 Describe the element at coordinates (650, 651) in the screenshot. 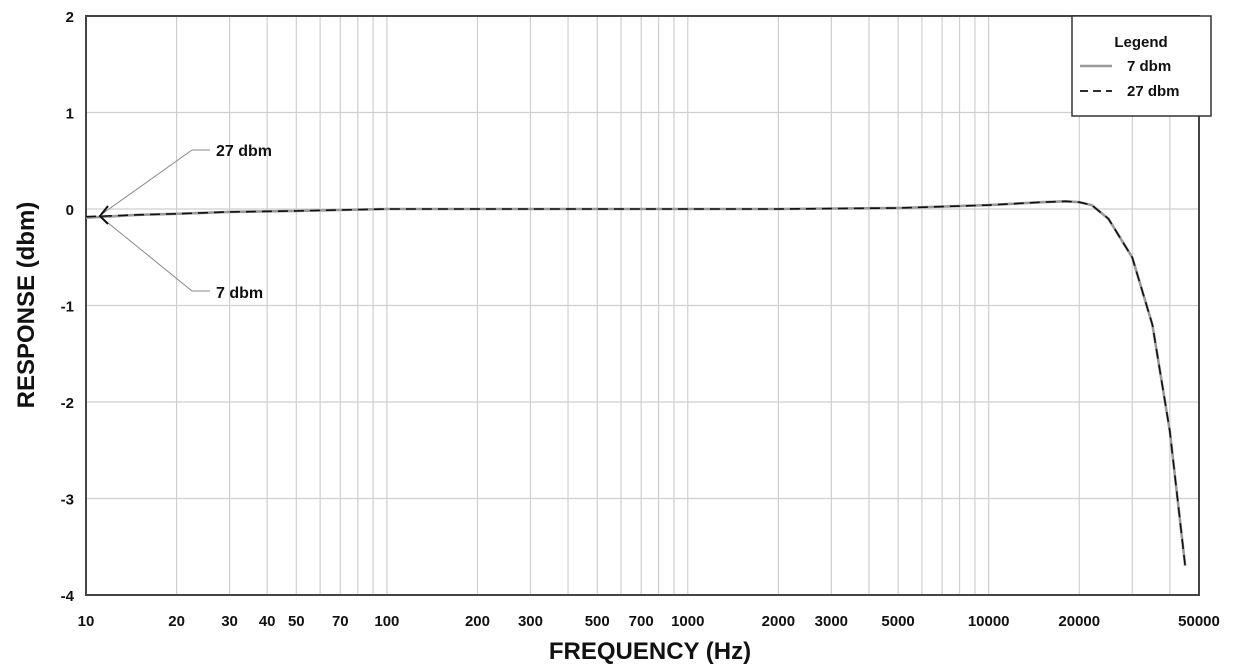

I see `x-axis-title: FREQUENCY (Hz)` at that location.